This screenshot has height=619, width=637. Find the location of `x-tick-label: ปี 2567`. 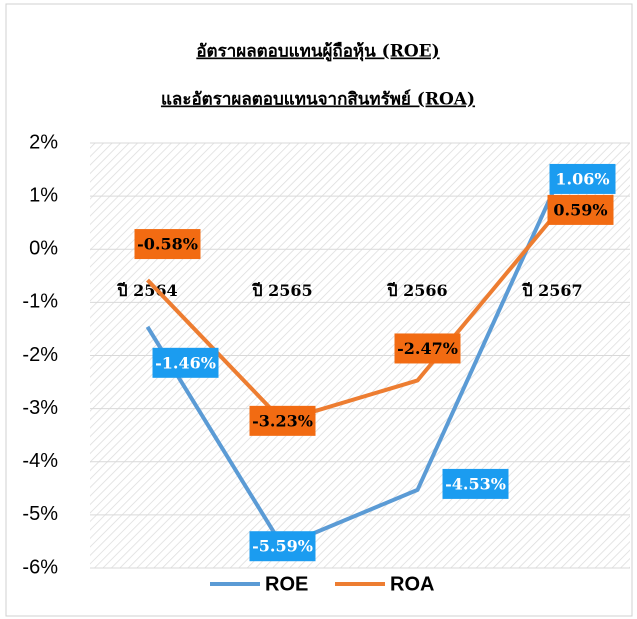

x-tick-label: ปี 2567 is located at coordinates (552, 290).